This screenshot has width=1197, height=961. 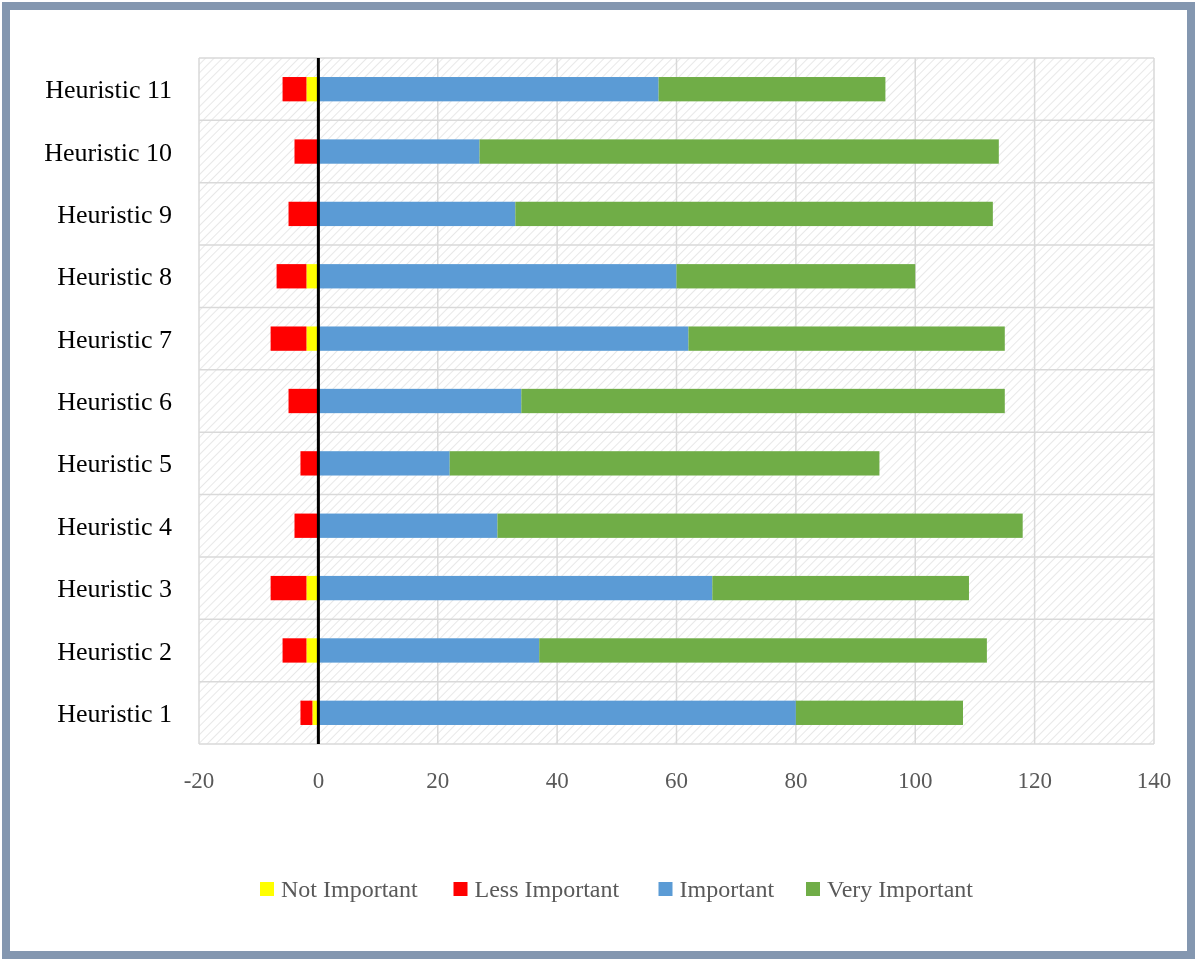 What do you see at coordinates (438, 780) in the screenshot?
I see `x-tick-label: 20` at bounding box center [438, 780].